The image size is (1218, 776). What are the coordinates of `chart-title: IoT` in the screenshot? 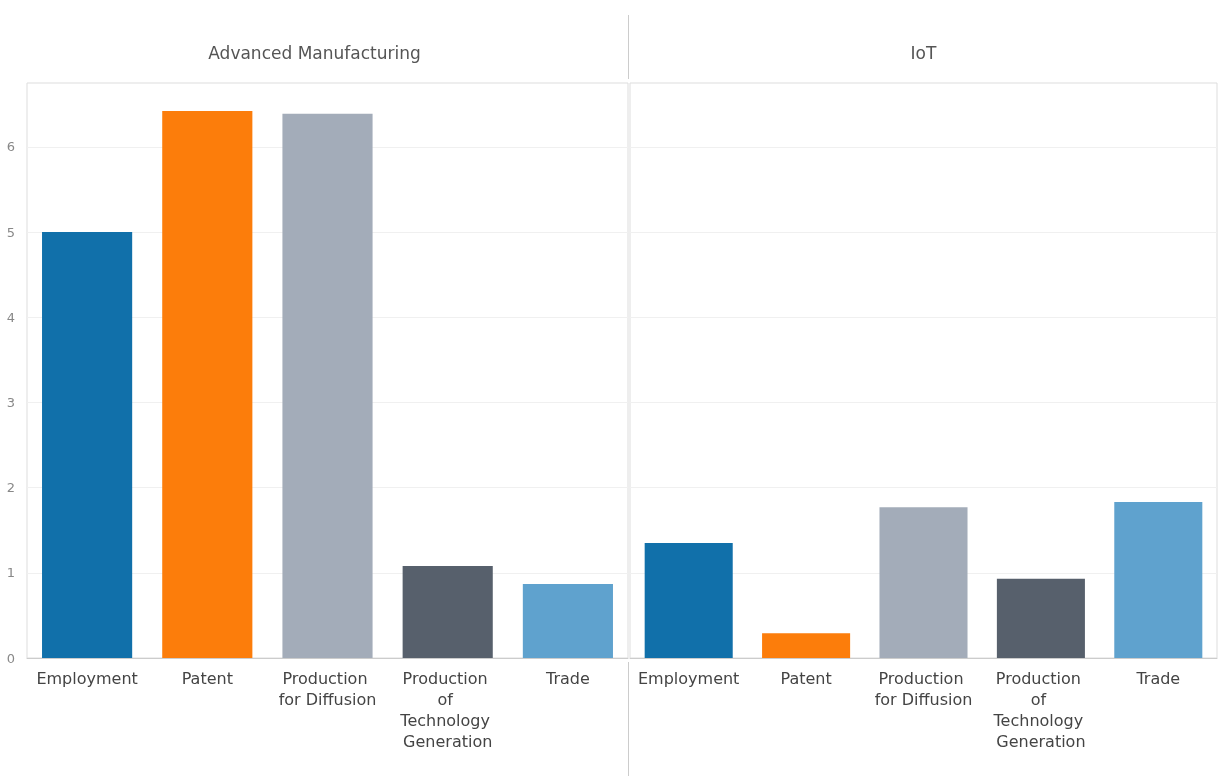 It's located at (924, 52).